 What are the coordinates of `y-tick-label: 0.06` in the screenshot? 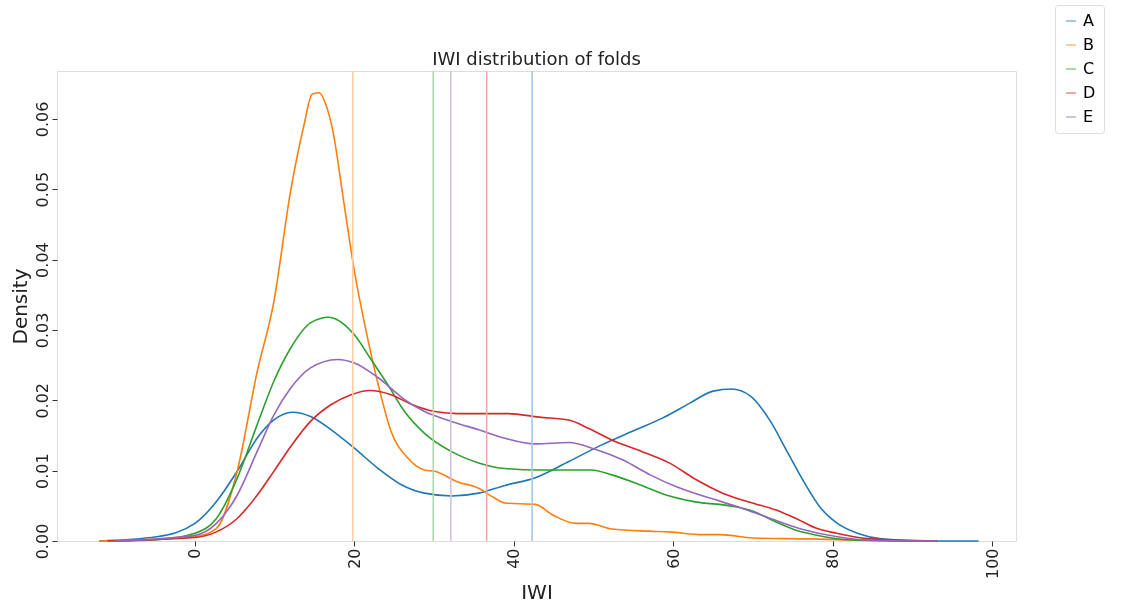 It's located at (42, 119).